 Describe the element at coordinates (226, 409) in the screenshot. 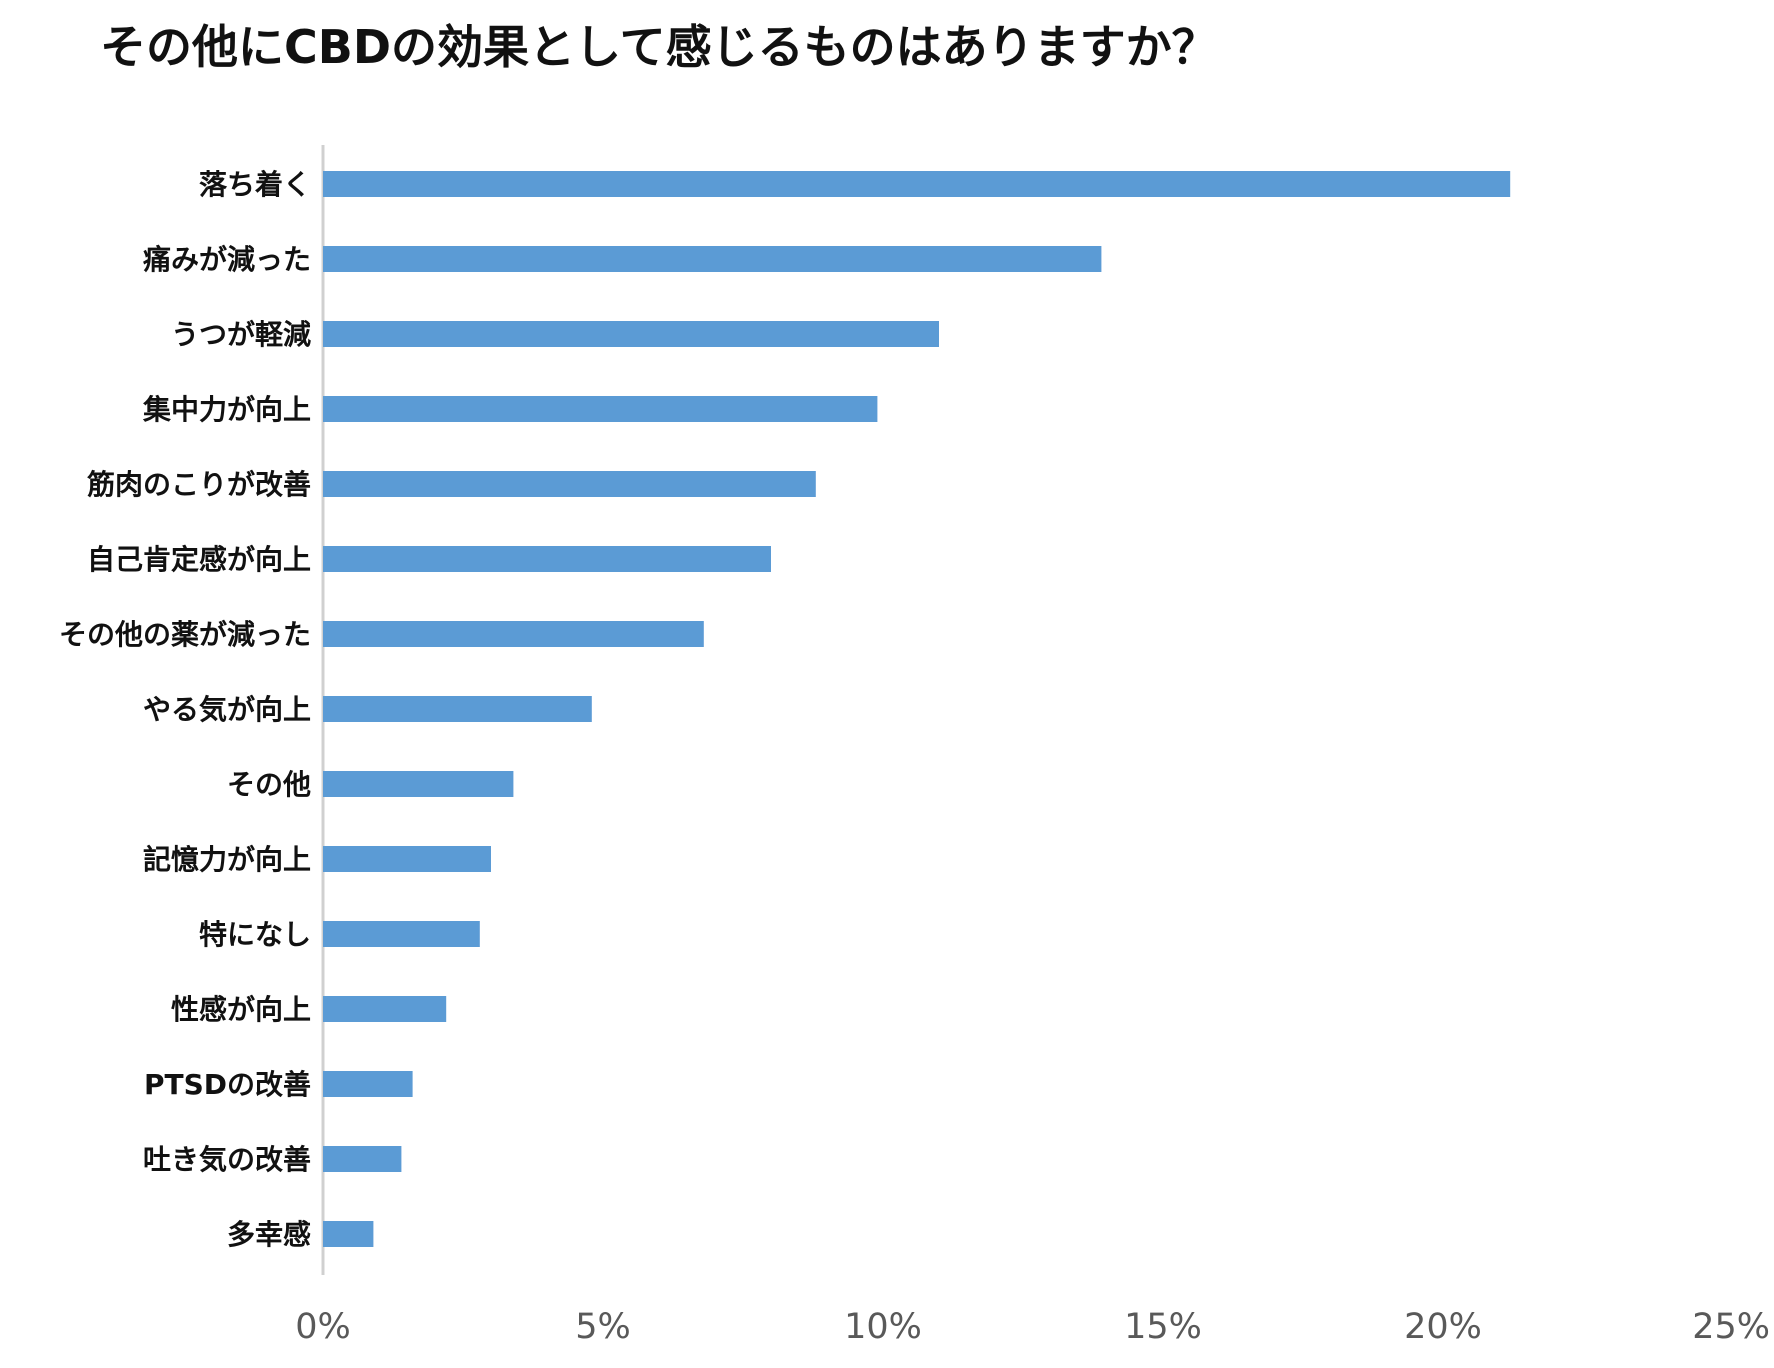

I see `category-label: 集中力が向上` at that location.